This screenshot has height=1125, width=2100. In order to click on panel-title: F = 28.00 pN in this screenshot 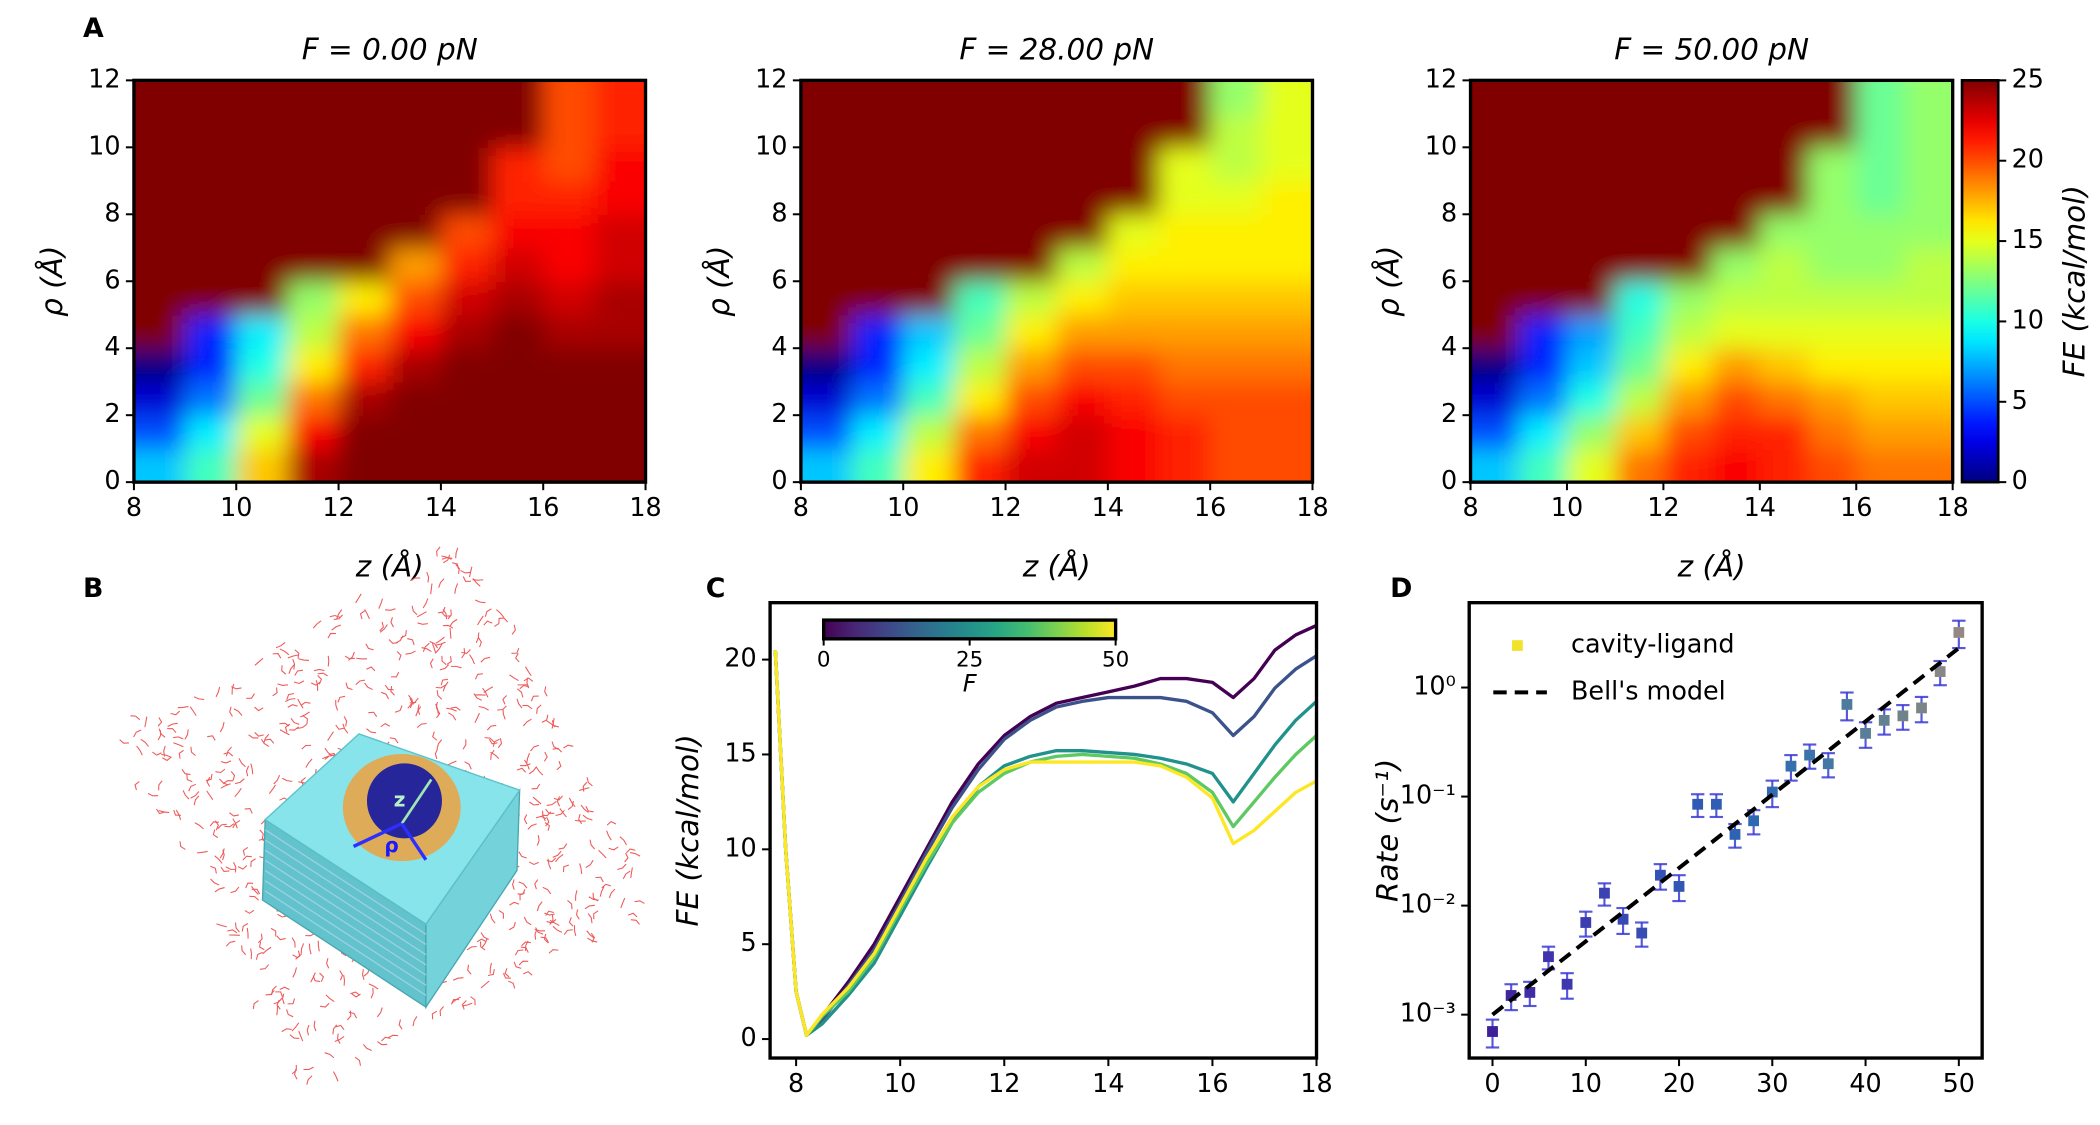, I will do `click(1056, 49)`.